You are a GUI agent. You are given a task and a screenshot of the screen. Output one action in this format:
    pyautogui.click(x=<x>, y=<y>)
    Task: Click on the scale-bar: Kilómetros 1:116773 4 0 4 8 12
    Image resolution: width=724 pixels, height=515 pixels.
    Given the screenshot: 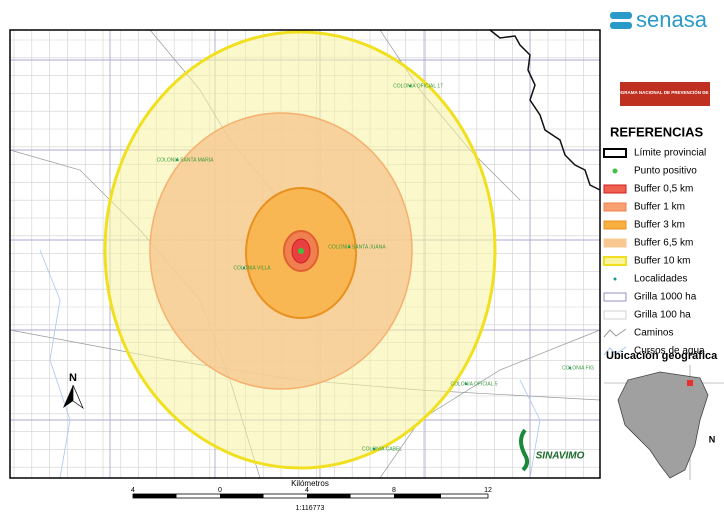 What is the action you would take?
    pyautogui.click(x=311, y=495)
    